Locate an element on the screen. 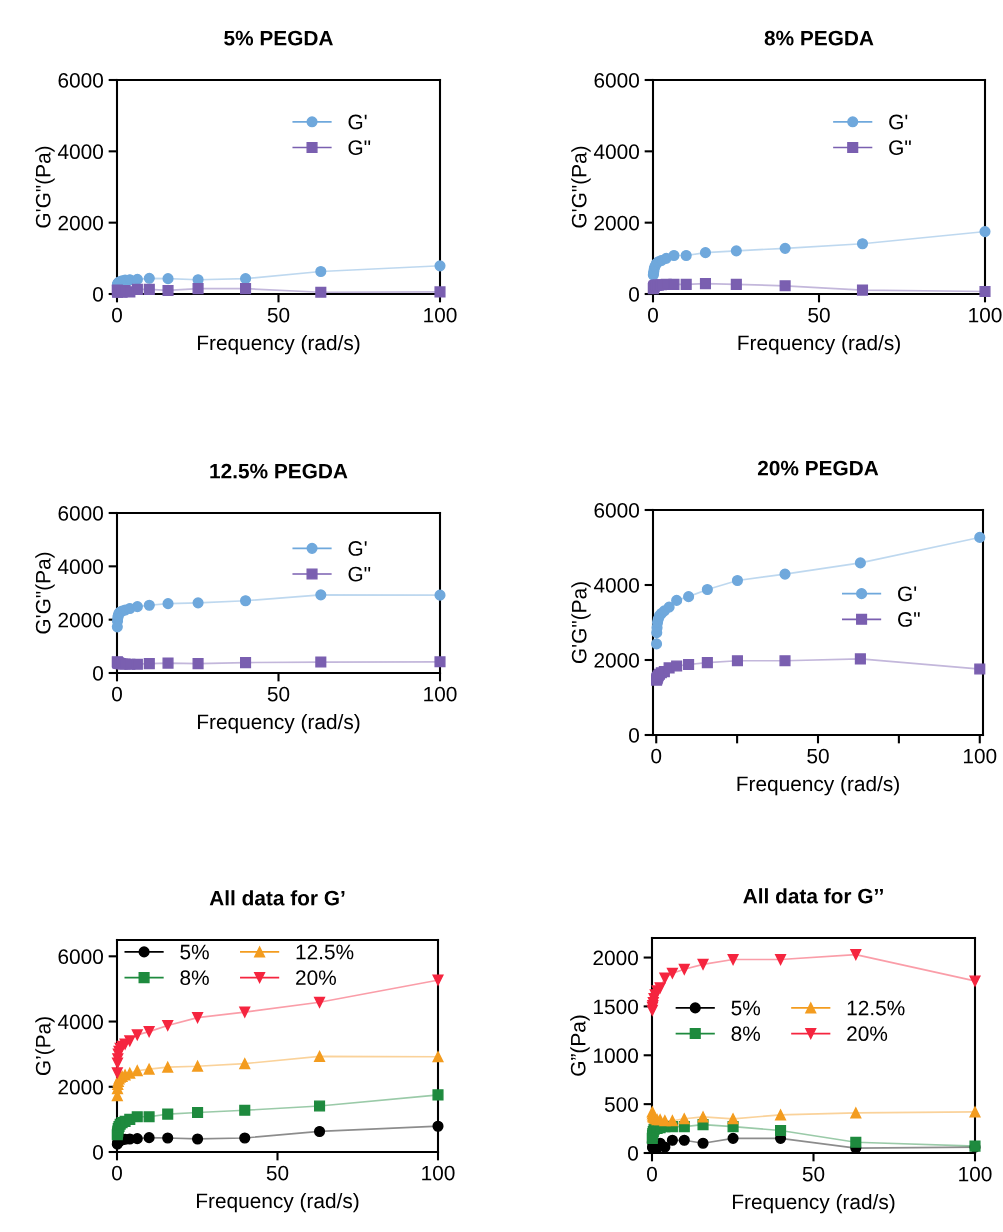 Image resolution: width=1003 pixels, height=1232 pixels. y-axis-title: G’(Pa) is located at coordinates (45, 1046).